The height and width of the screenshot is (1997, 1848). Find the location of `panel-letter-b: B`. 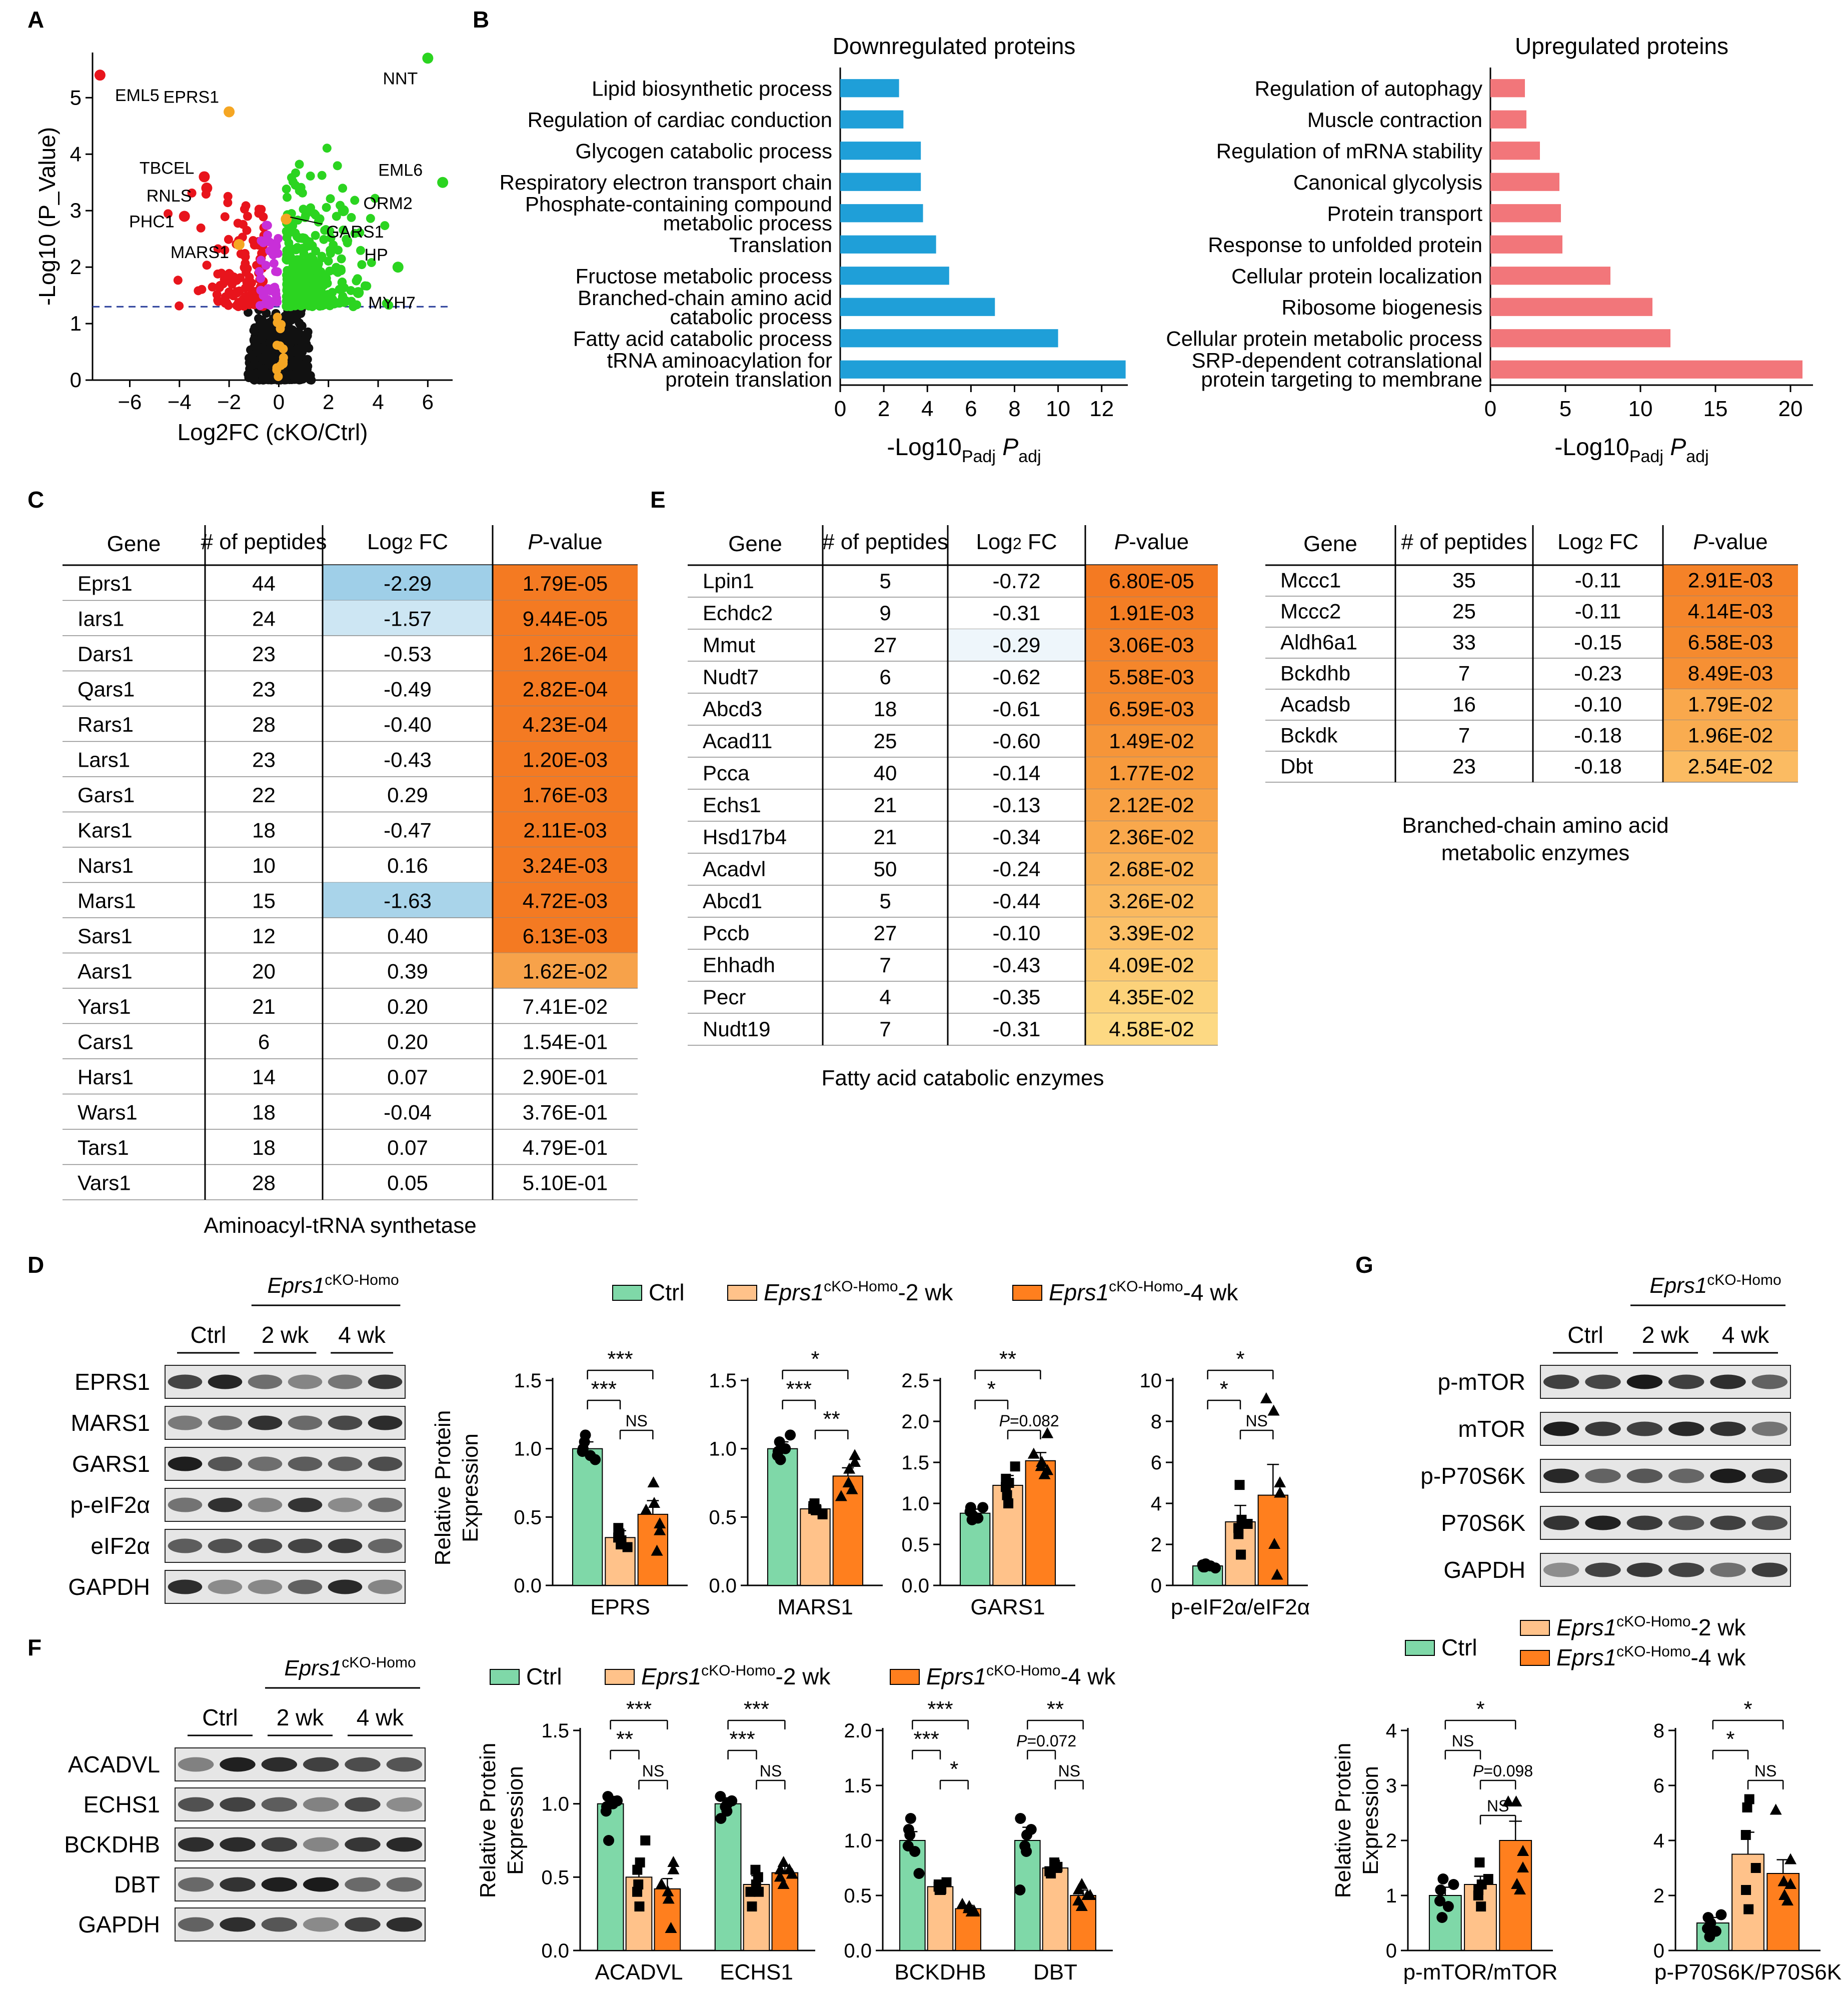

panel-letter-b: B is located at coordinates (481, 20).